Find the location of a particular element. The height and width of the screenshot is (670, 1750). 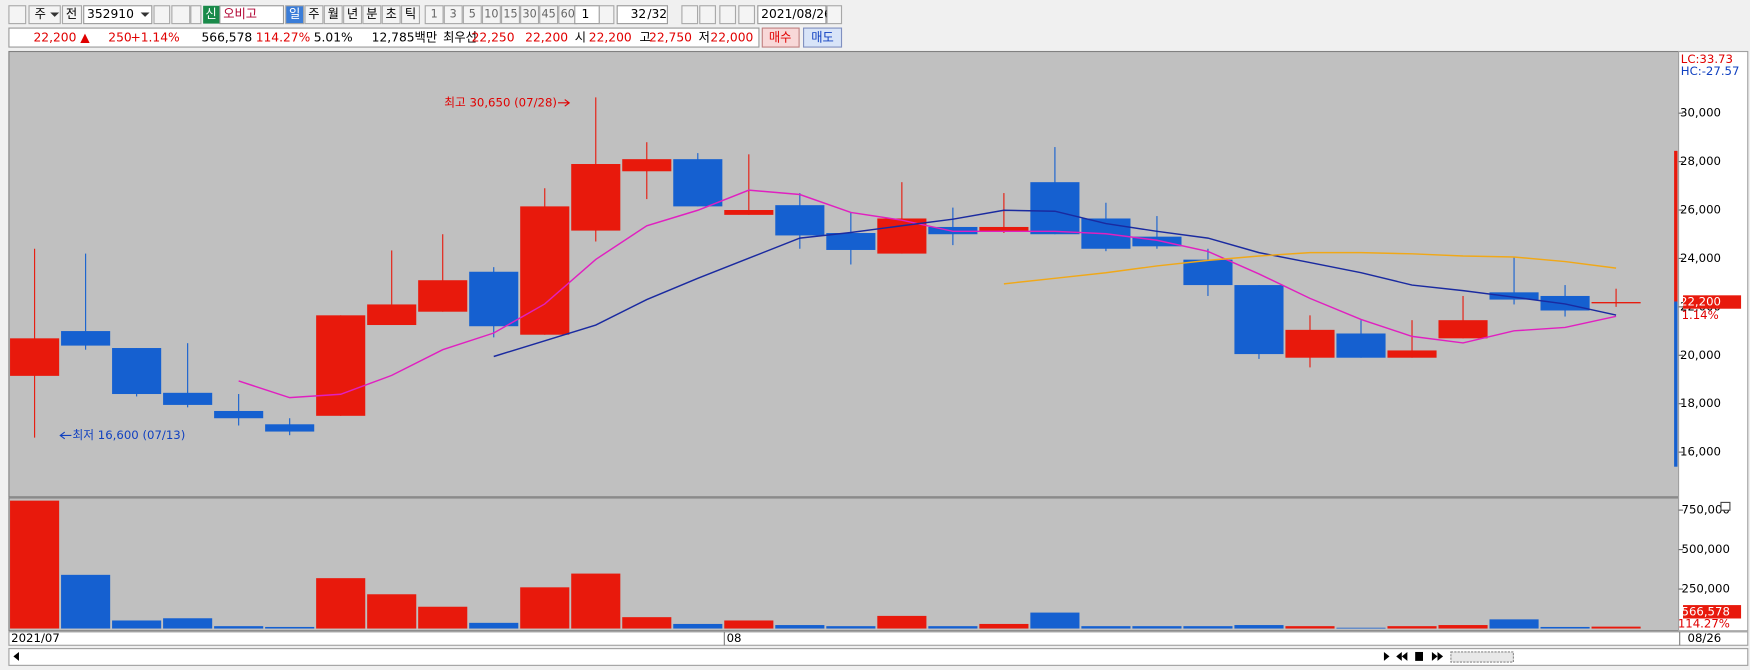

name-box is located at coordinates (252, 15).